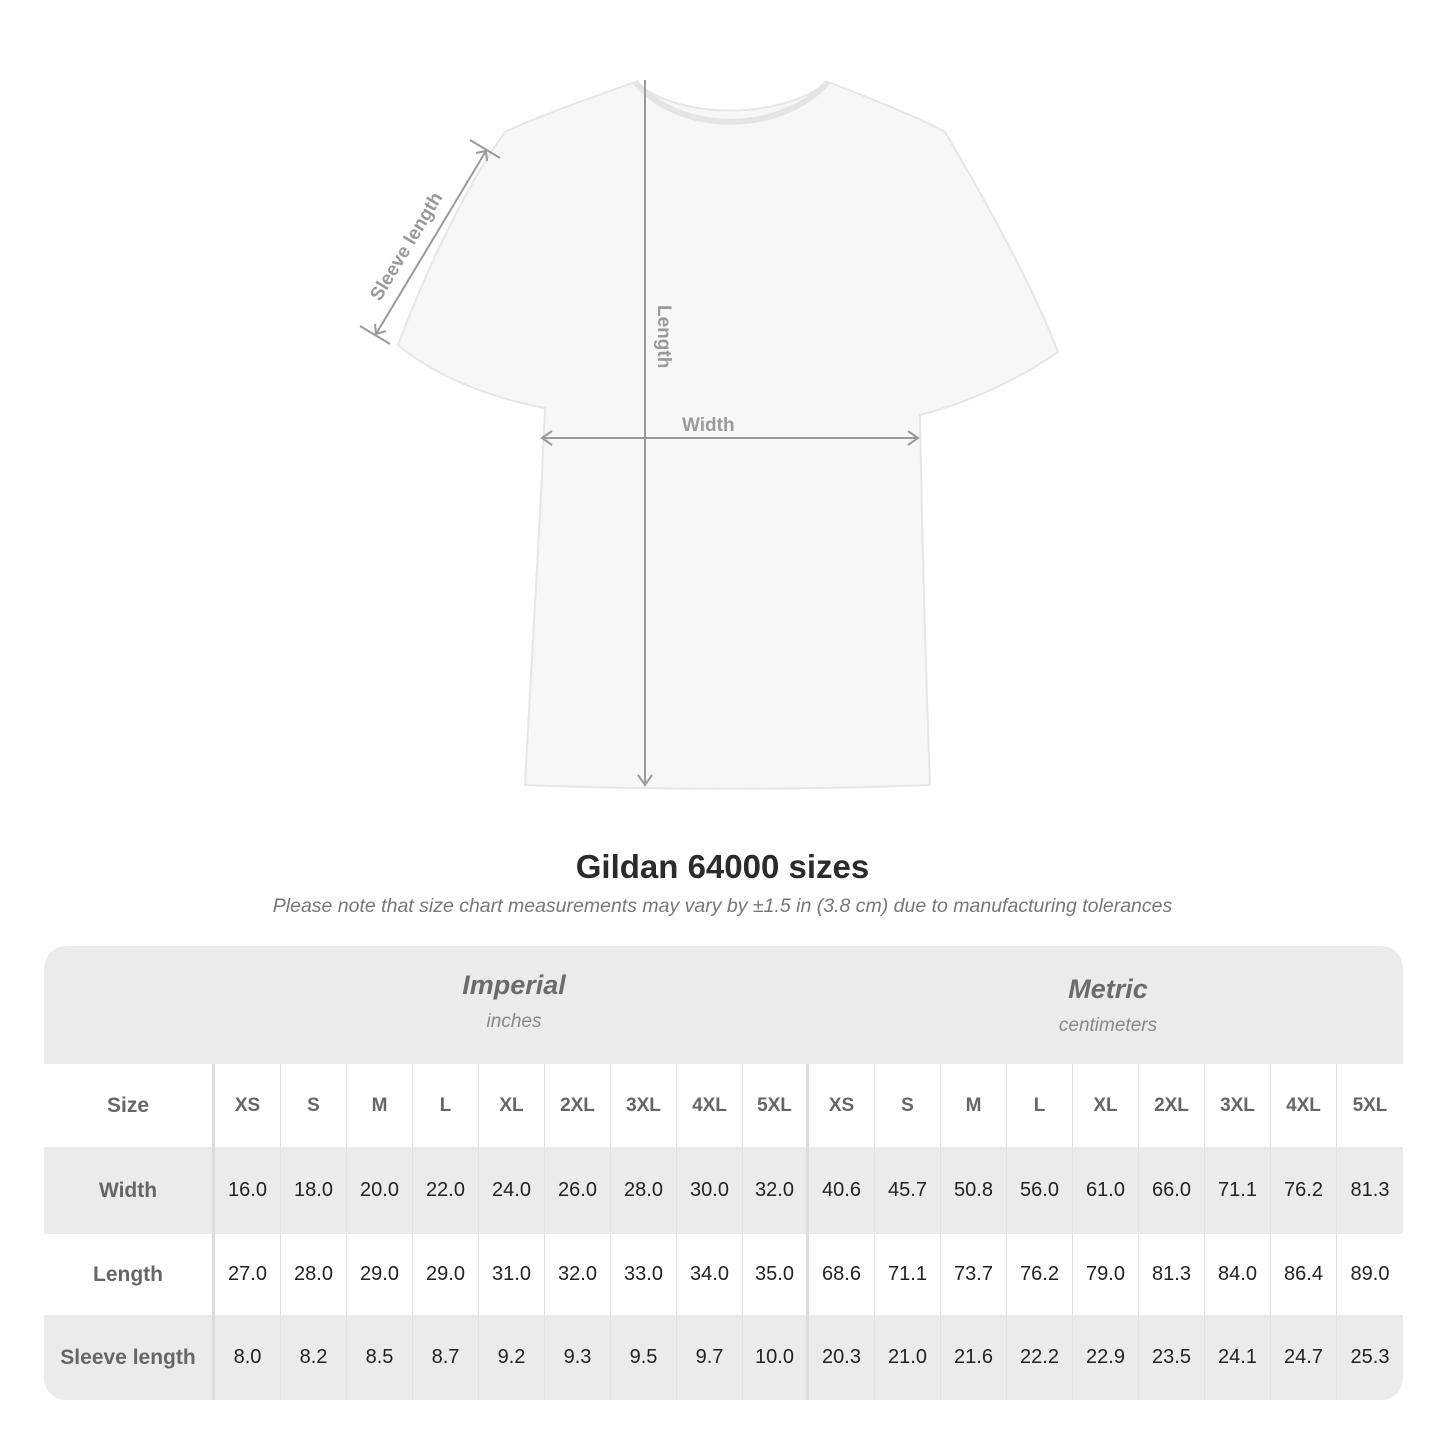 Image resolution: width=1445 pixels, height=1445 pixels. I want to click on row-label: Size, so click(129, 1105).